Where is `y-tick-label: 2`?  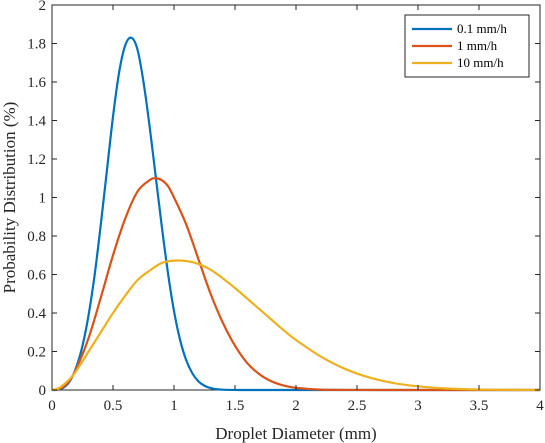
y-tick-label: 2 is located at coordinates (43, 7).